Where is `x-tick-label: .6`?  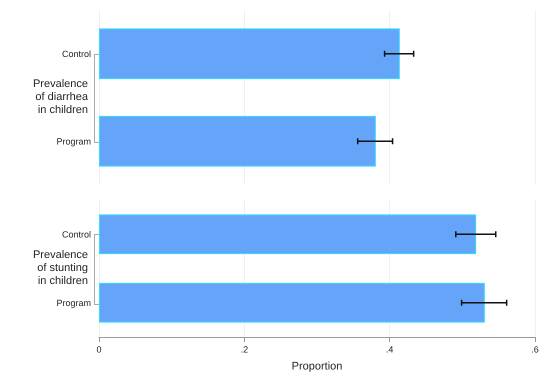
x-tick-label: .6 is located at coordinates (535, 349).